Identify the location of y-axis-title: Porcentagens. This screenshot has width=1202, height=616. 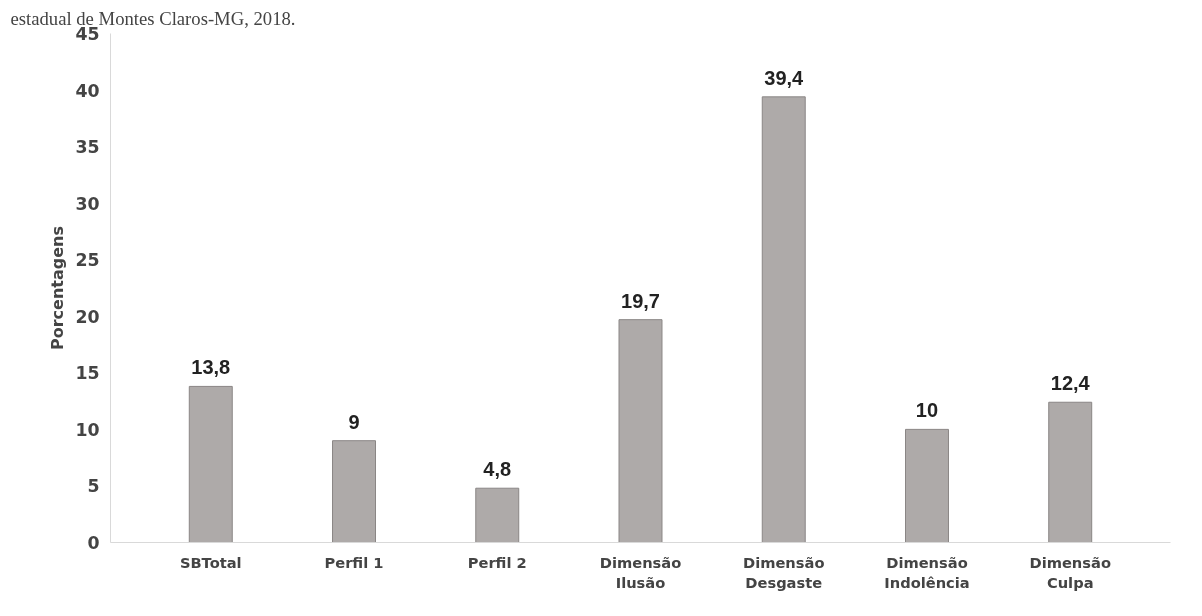
(58, 288).